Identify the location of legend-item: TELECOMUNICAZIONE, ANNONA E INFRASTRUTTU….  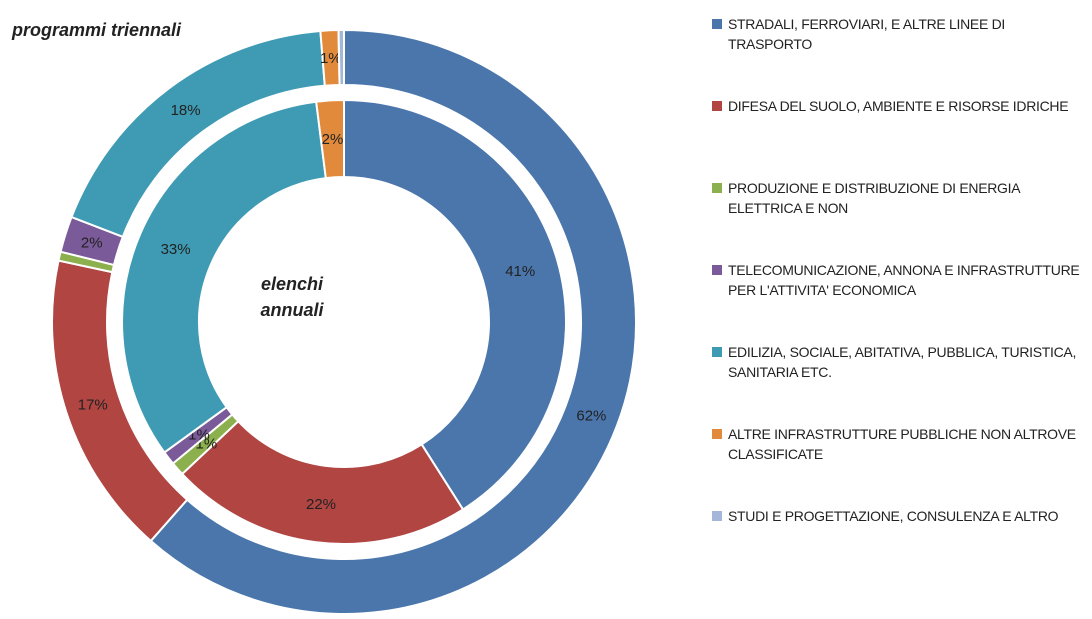
(899, 301).